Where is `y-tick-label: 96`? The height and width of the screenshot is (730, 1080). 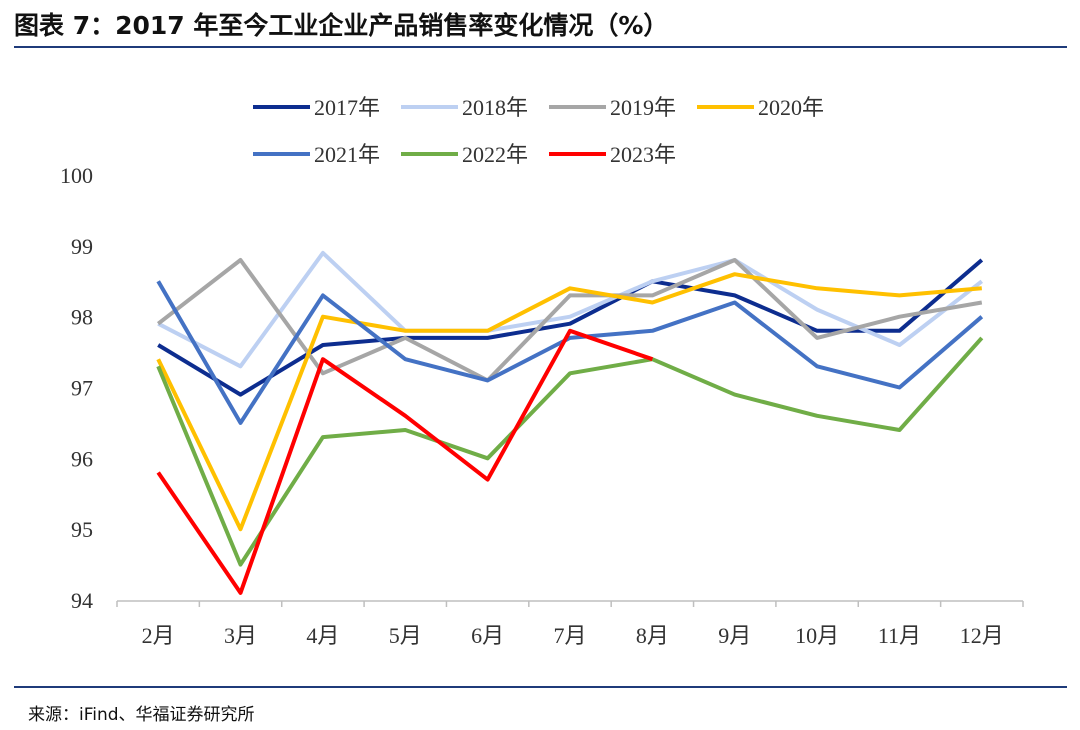
y-tick-label: 96 is located at coordinates (82, 458).